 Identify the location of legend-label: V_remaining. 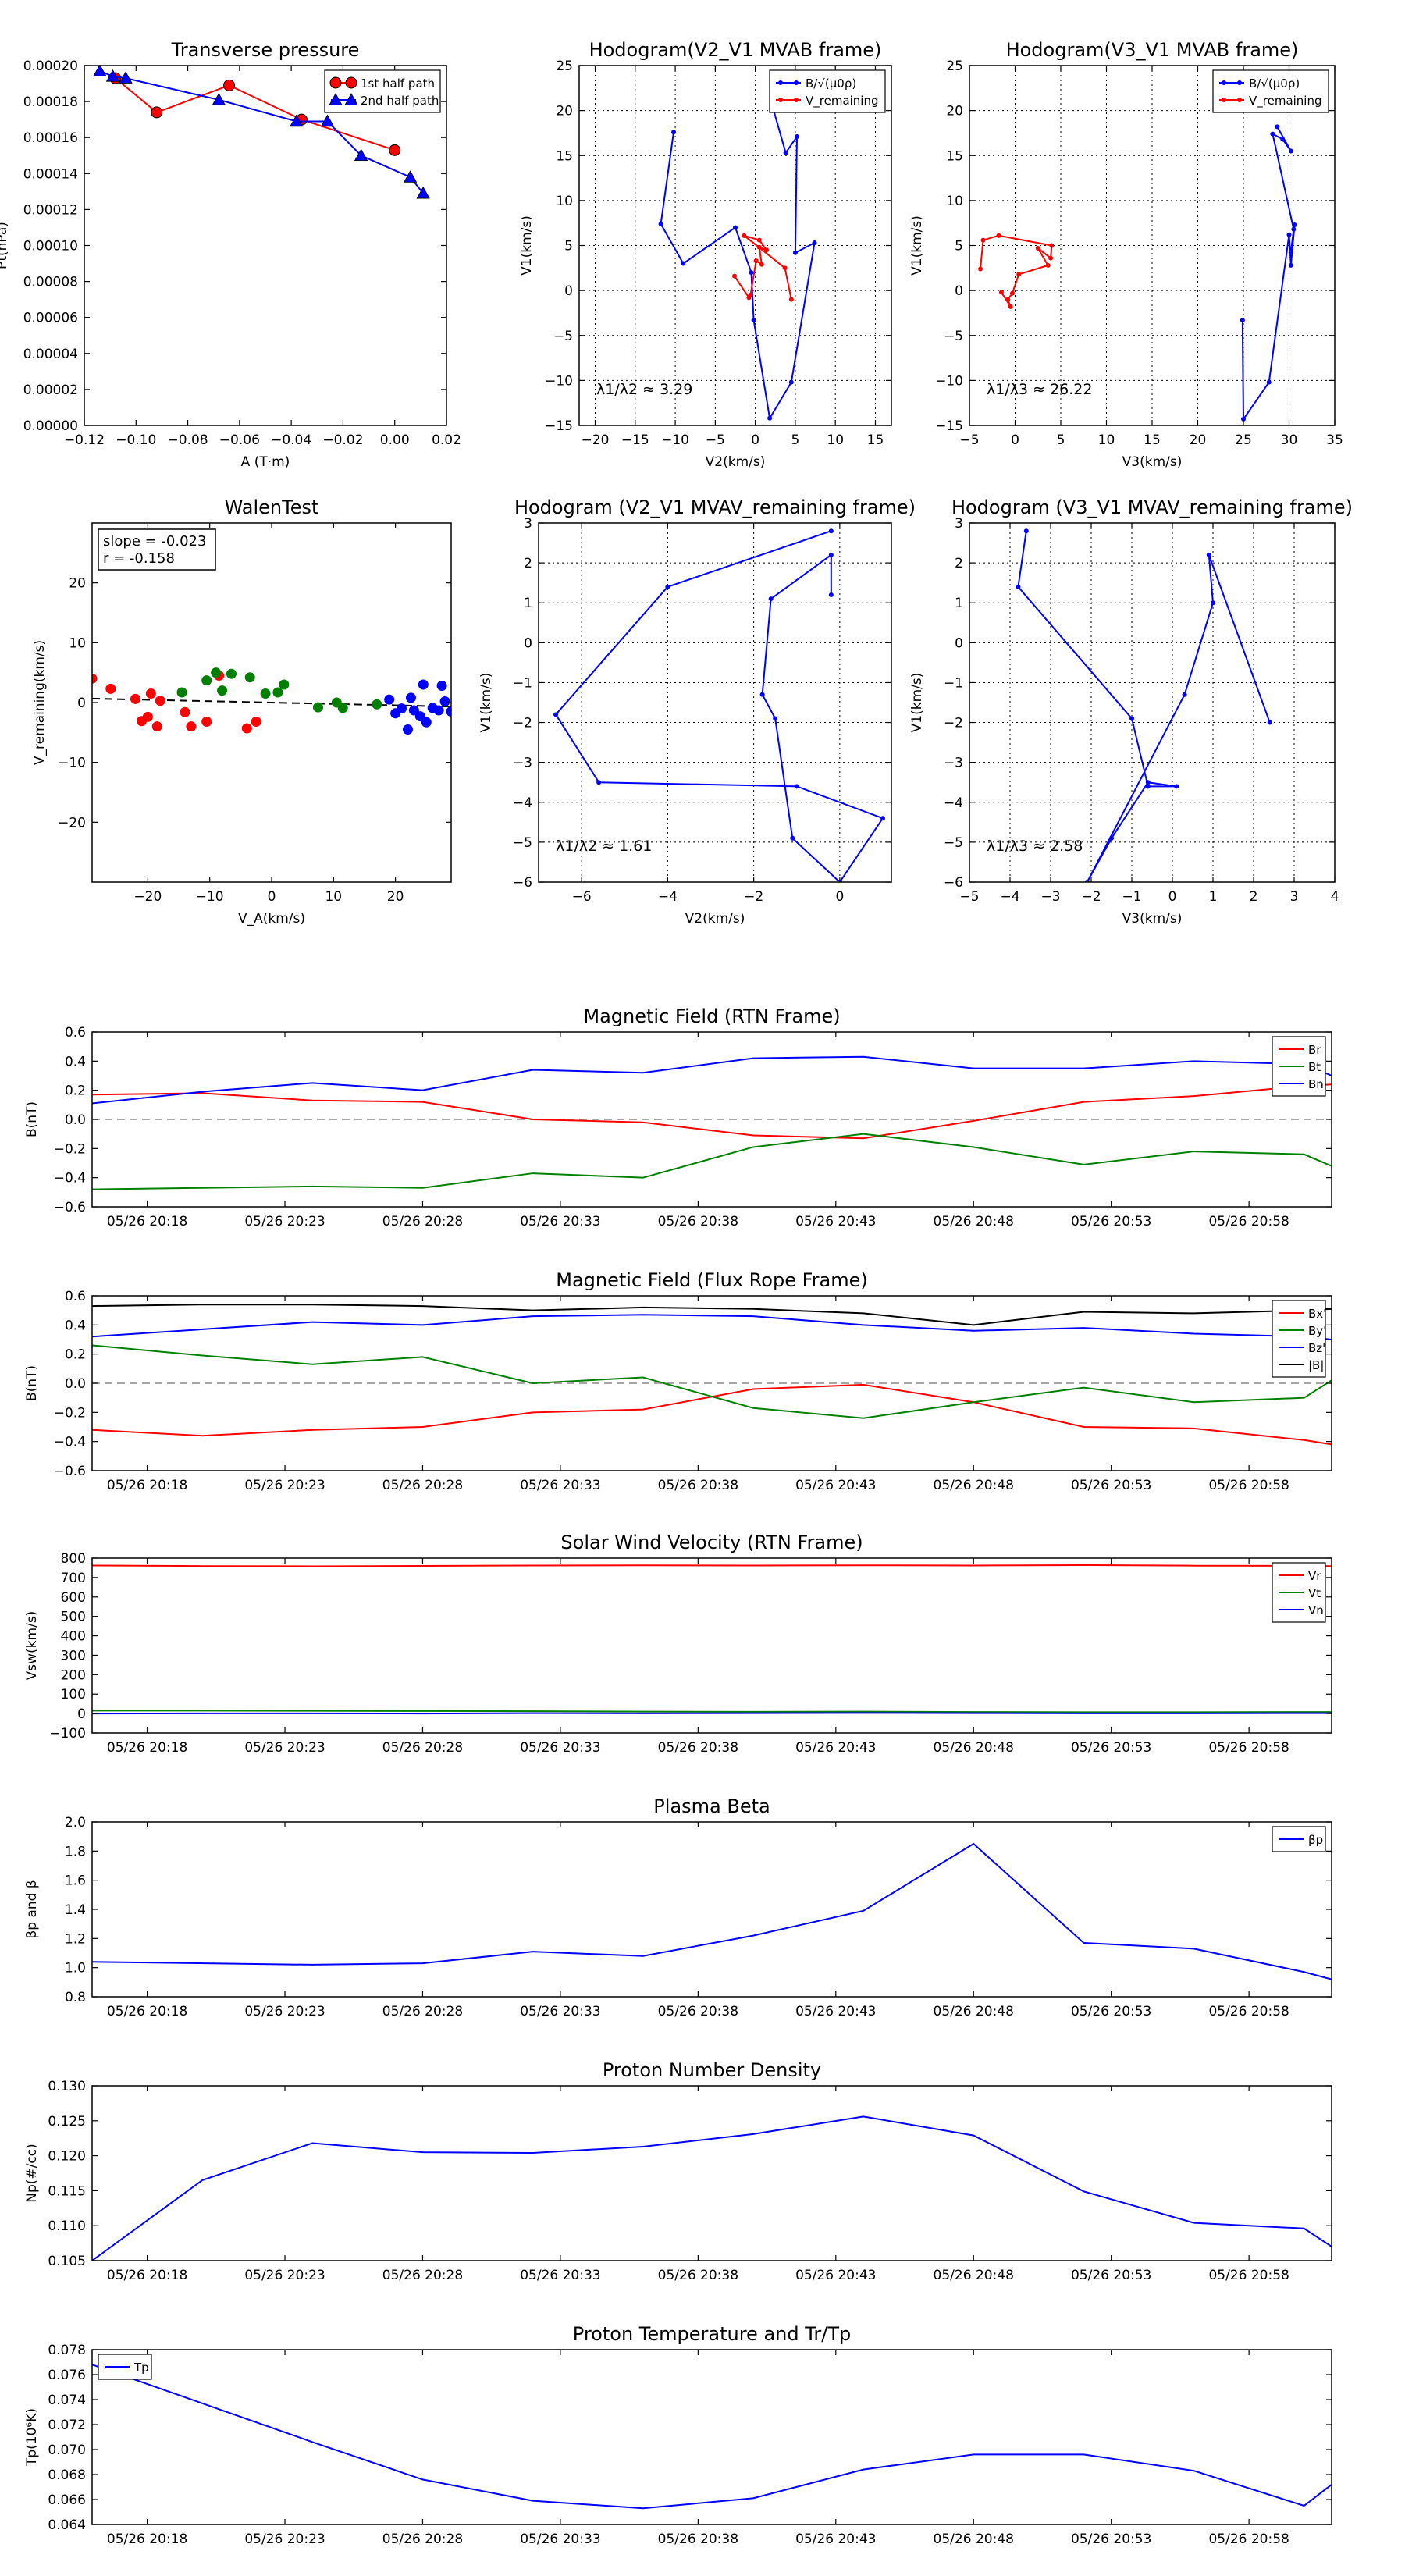
(1286, 101).